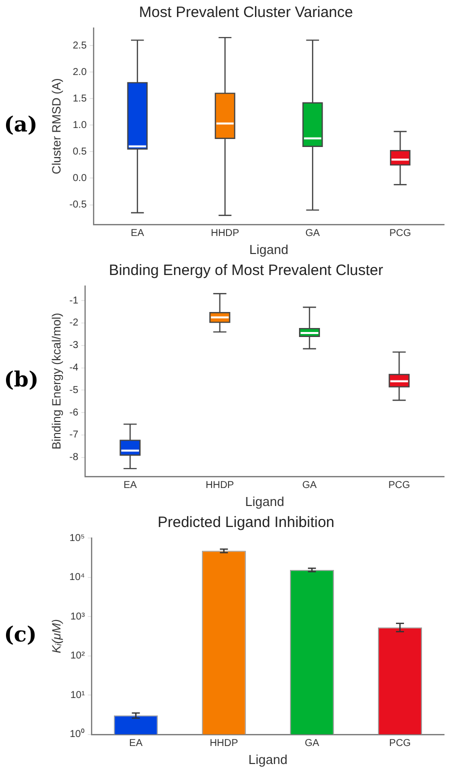  What do you see at coordinates (74, 323) in the screenshot?
I see `y-tick-label: -2` at bounding box center [74, 323].